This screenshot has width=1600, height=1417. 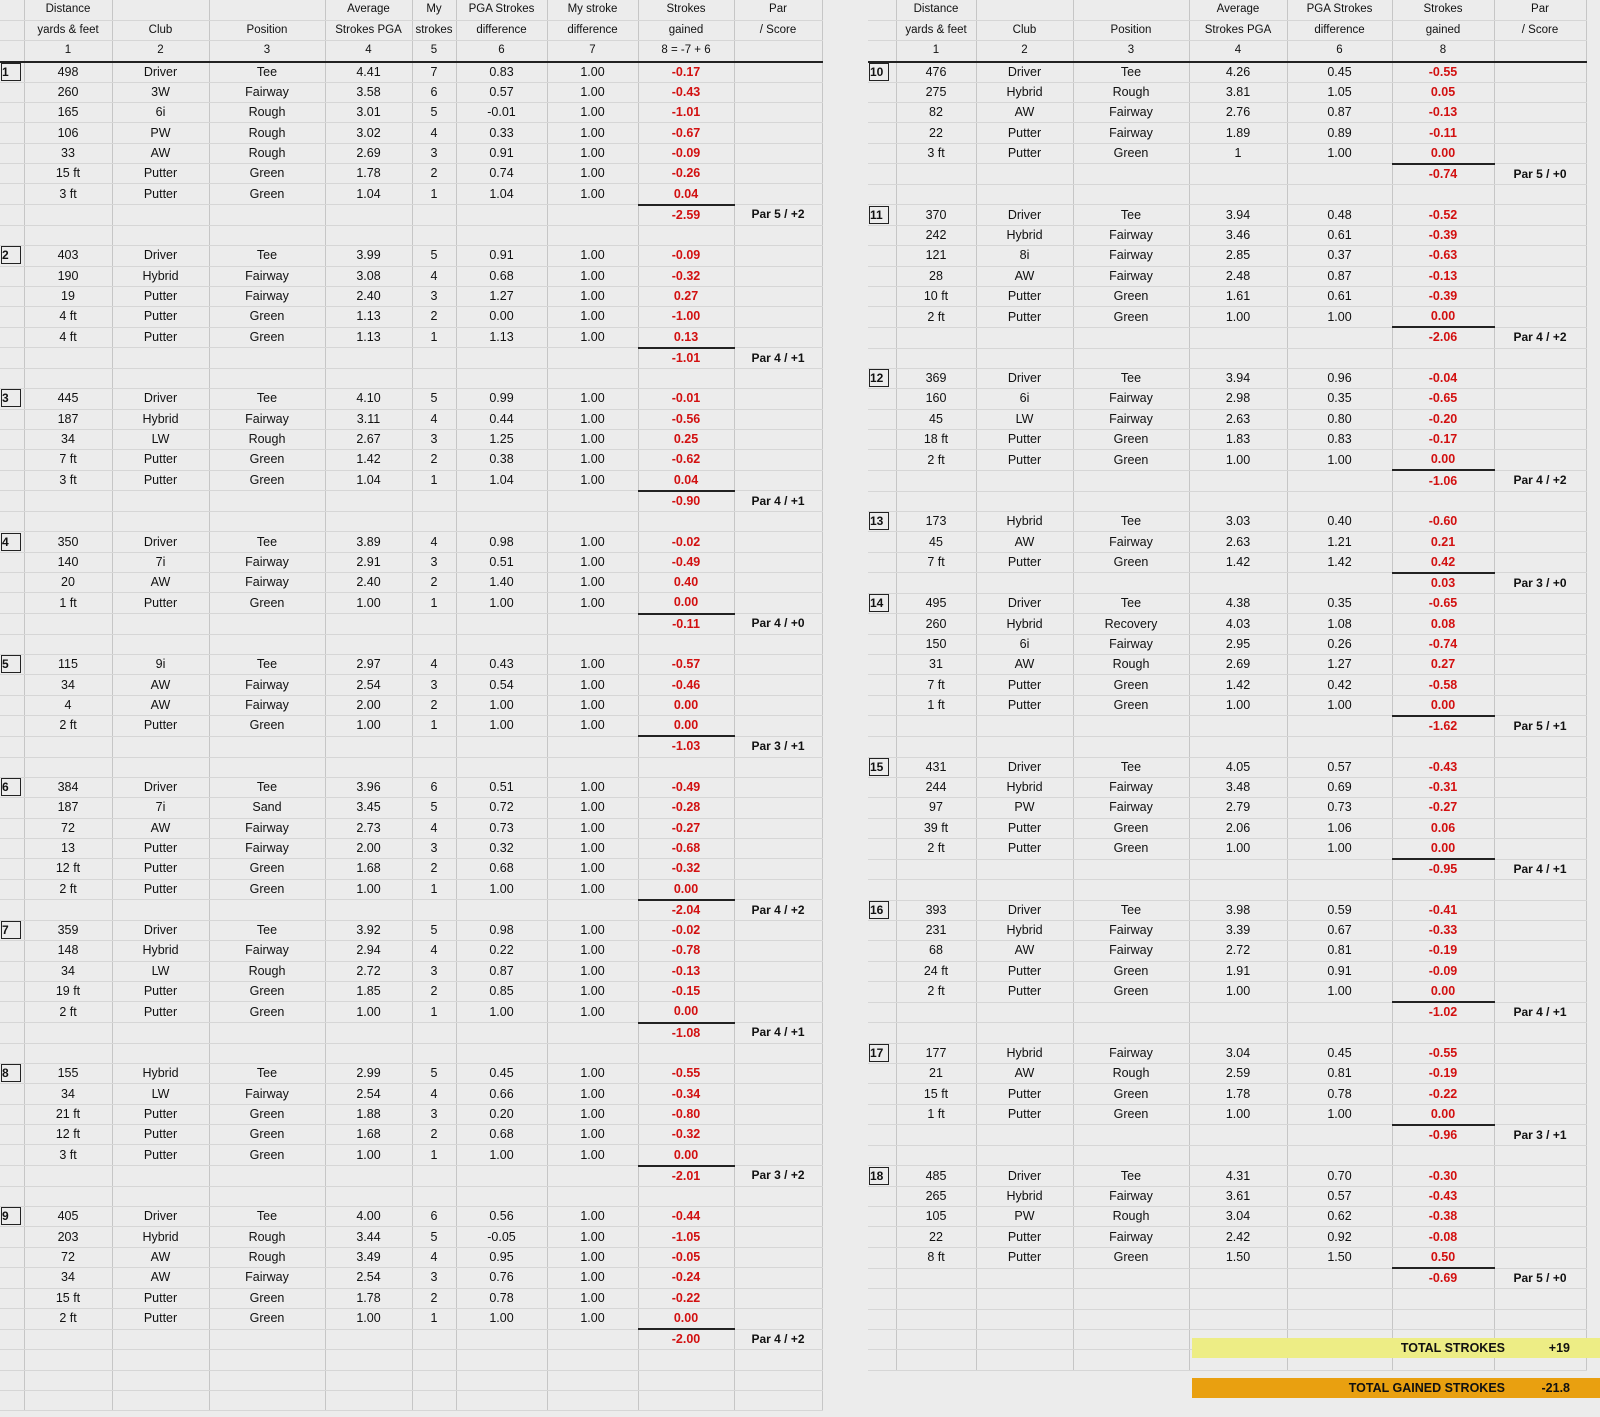 What do you see at coordinates (434, 72) in the screenshot?
I see `data-cell: 7` at bounding box center [434, 72].